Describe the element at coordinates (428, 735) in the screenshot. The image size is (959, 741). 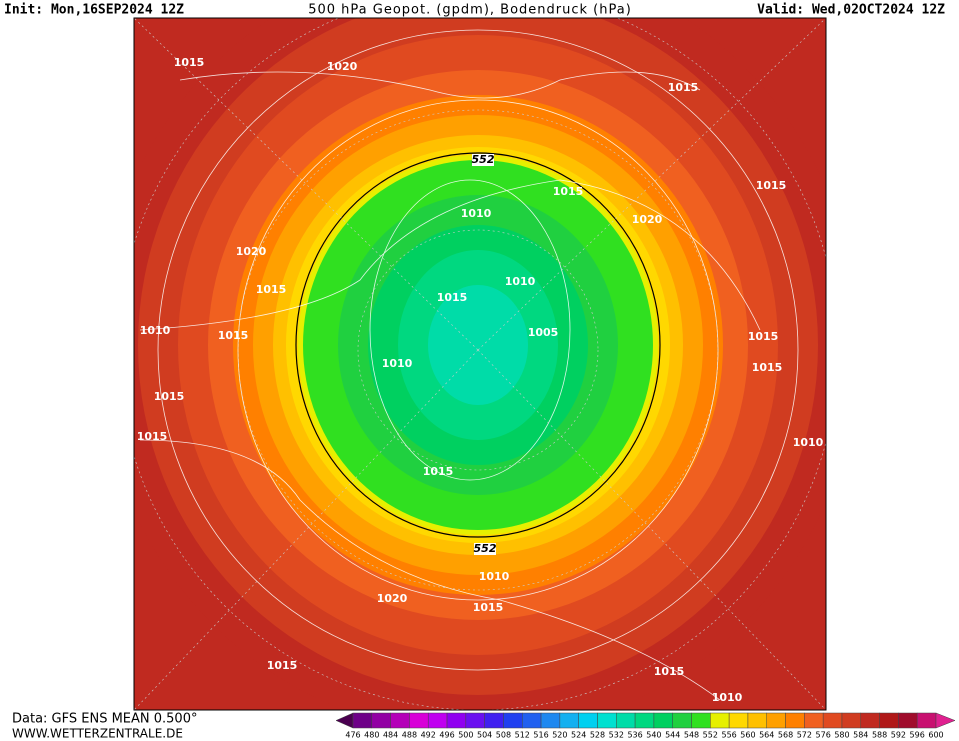
I see `colorbar-label: 492` at that location.